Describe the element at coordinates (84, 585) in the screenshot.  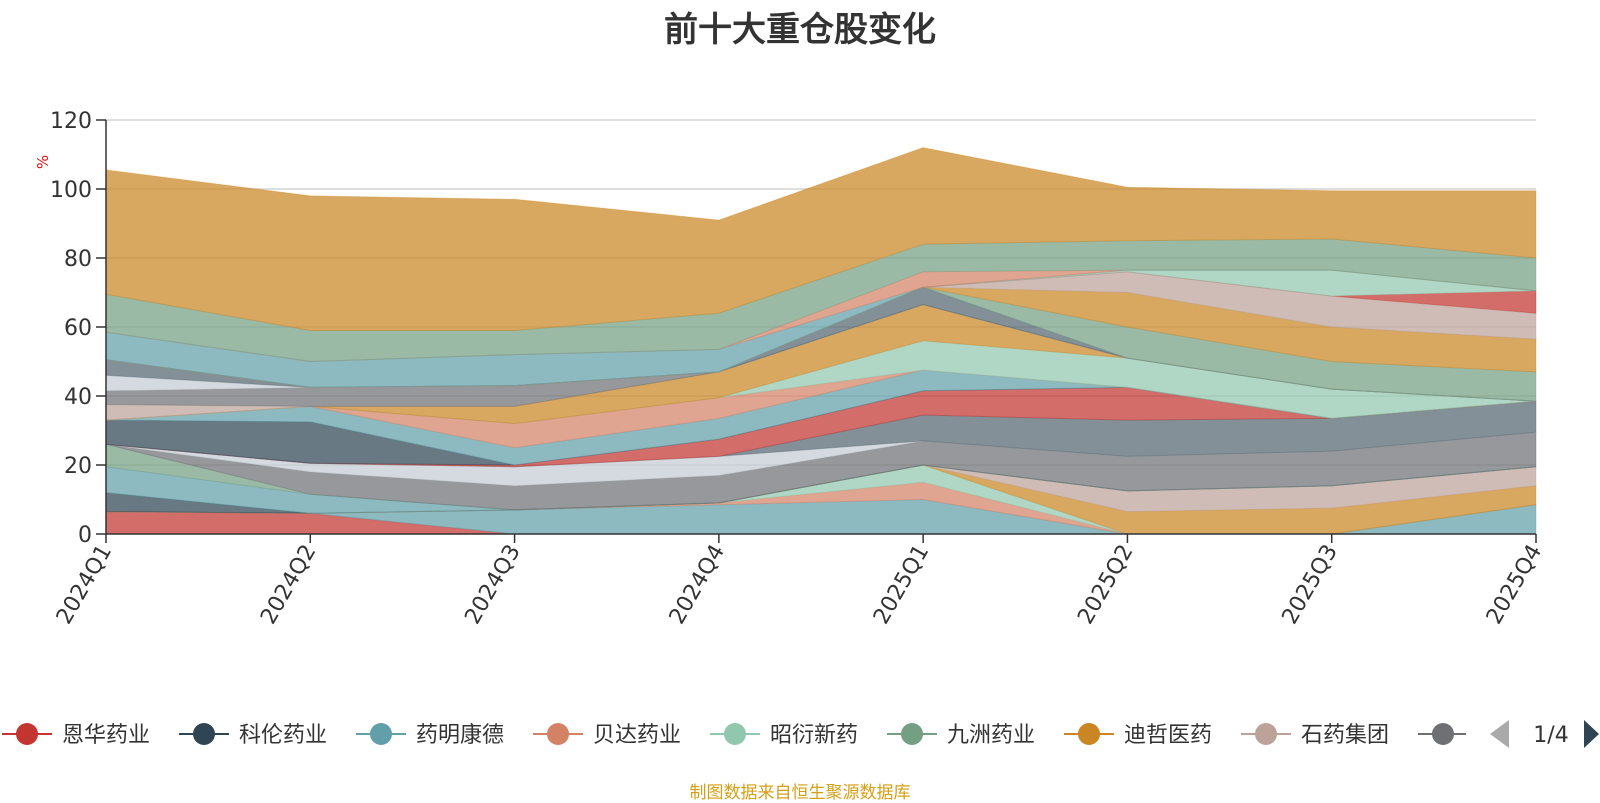
I see `x-tick-label: 2024Q1` at that location.